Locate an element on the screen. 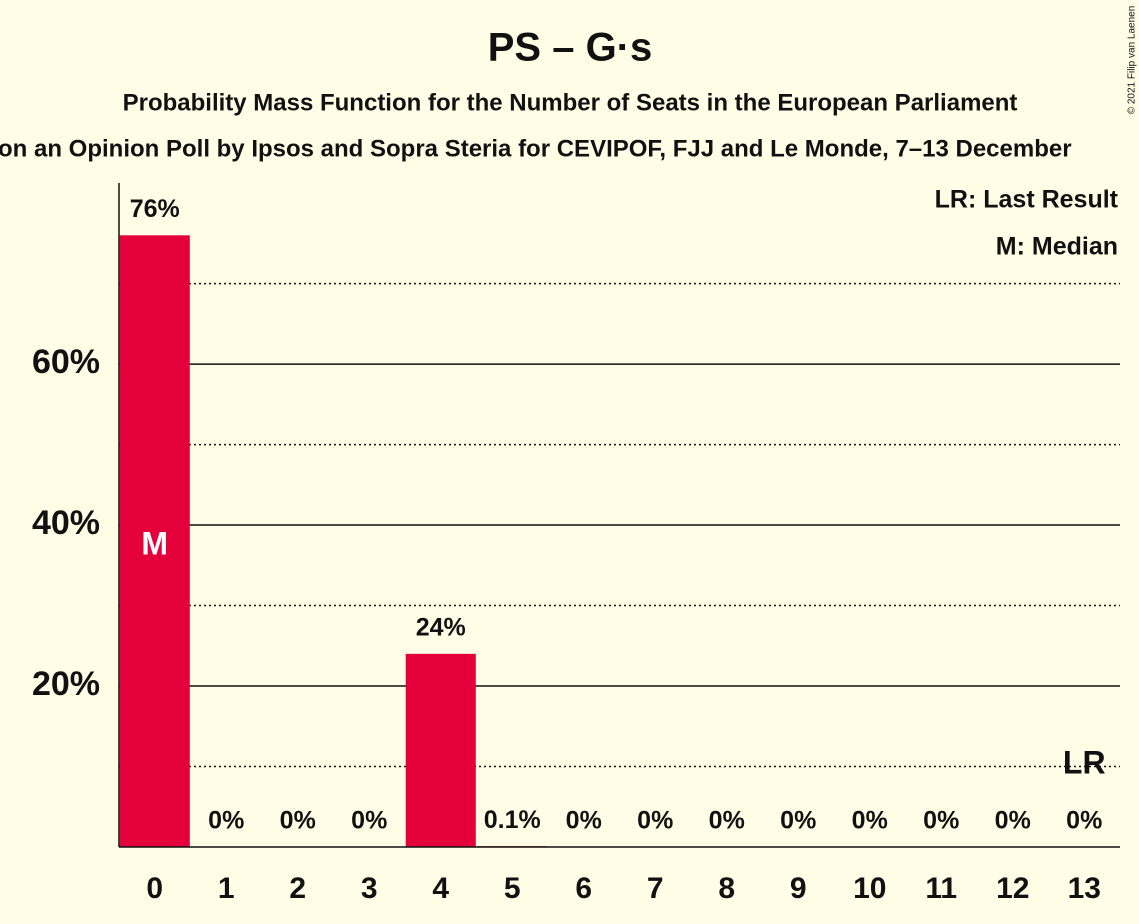  copyright: © 2021 Filip van Laenen is located at coordinates (1132, 60).